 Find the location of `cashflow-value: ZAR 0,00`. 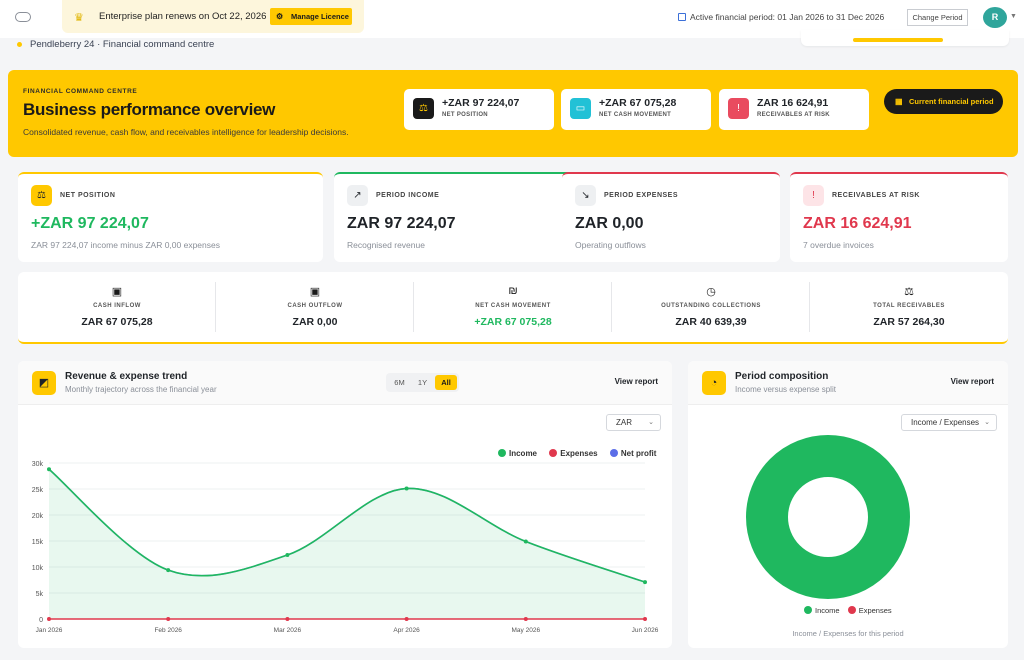

cashflow-value: ZAR 0,00 is located at coordinates (315, 322).